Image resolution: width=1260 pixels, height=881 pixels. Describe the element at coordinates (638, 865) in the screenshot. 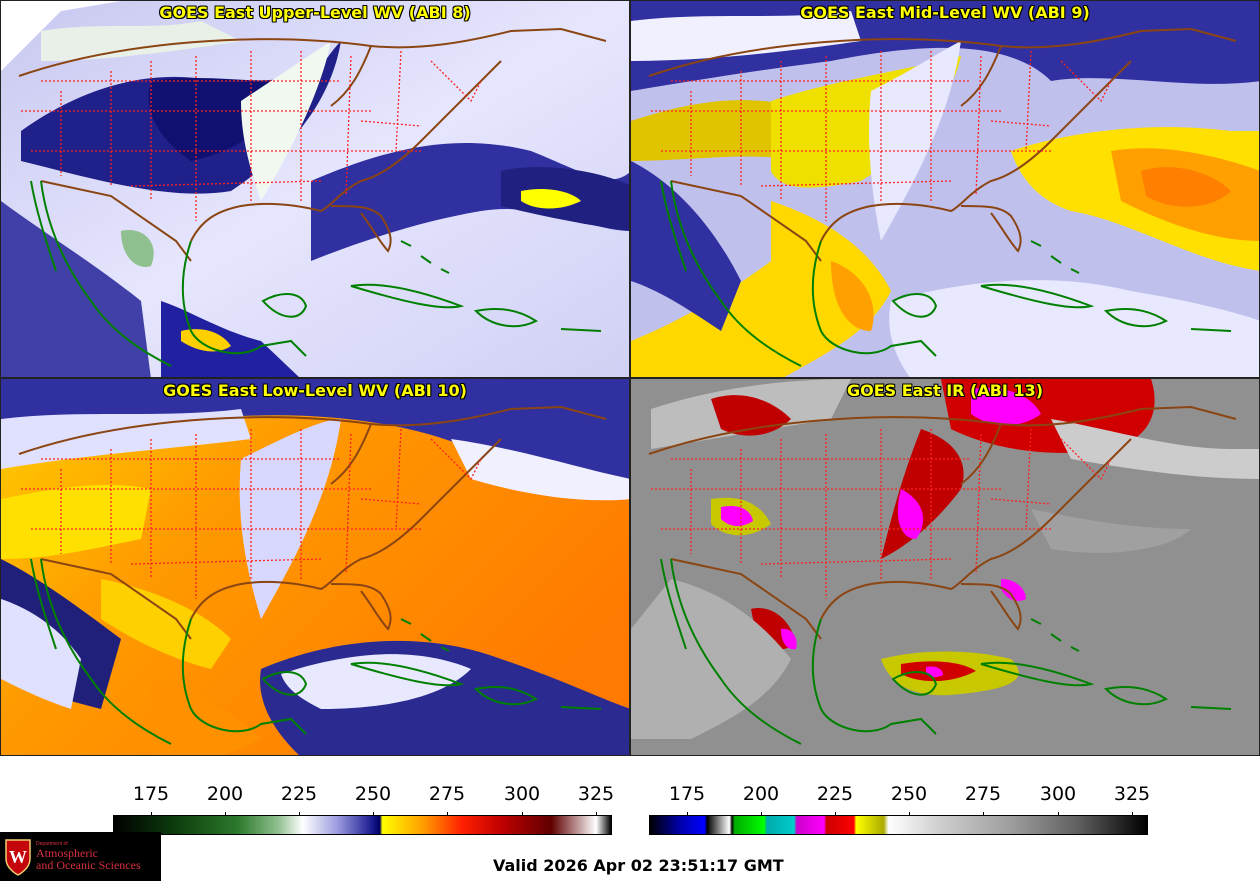

I see `valid-time: Valid 2026 Apr 02 23:51:17 GMT` at that location.